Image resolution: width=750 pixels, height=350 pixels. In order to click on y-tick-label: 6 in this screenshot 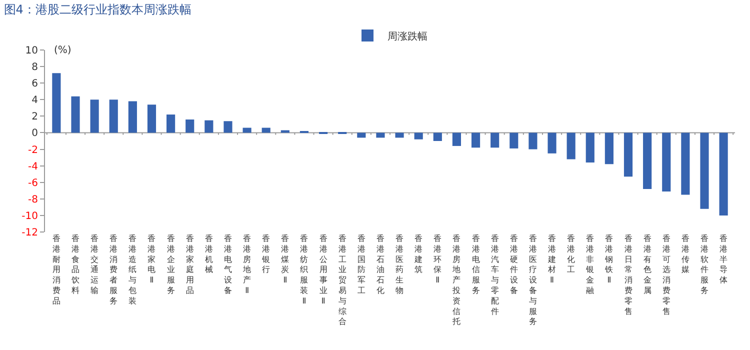, I will do `click(35, 84)`.